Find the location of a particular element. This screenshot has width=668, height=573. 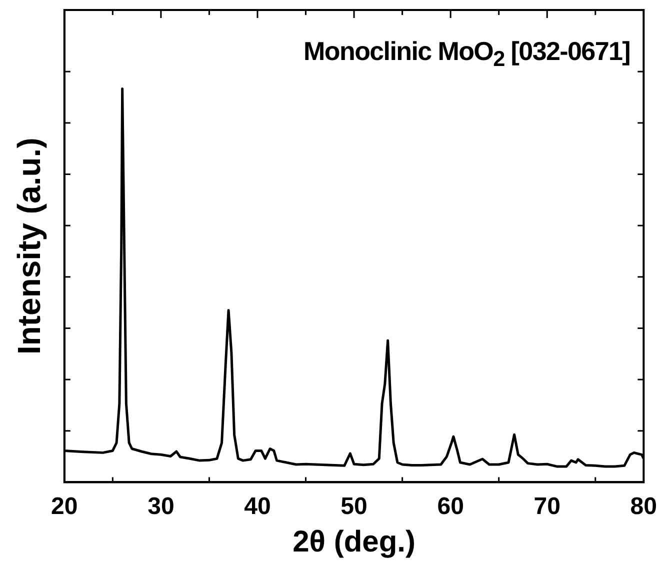

text: Monoclinic MoO$_{2}$ [032-0671] is located at coordinates (467, 54).